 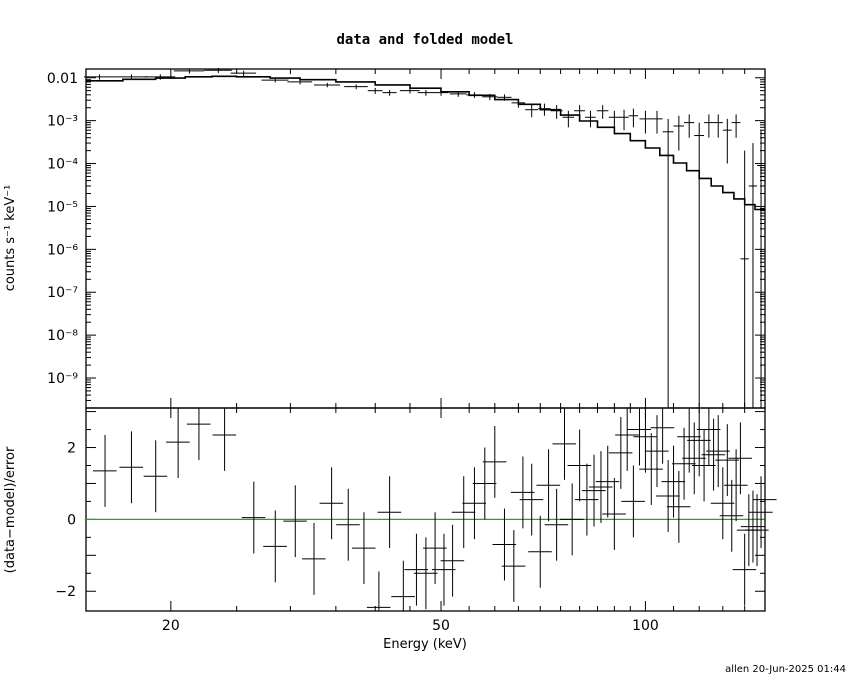 I want to click on top-y-tick-label: 10⁻⁹, so click(x=62, y=379).